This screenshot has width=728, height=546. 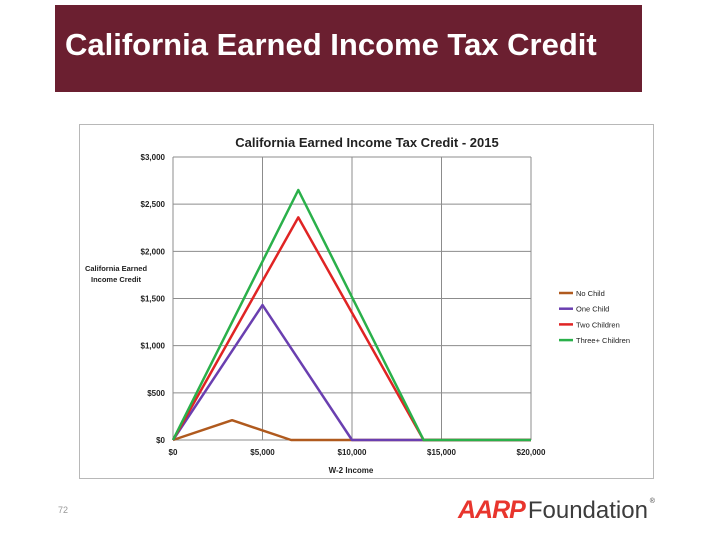 What do you see at coordinates (160, 440) in the screenshot?
I see `y-tick-label: $0` at bounding box center [160, 440].